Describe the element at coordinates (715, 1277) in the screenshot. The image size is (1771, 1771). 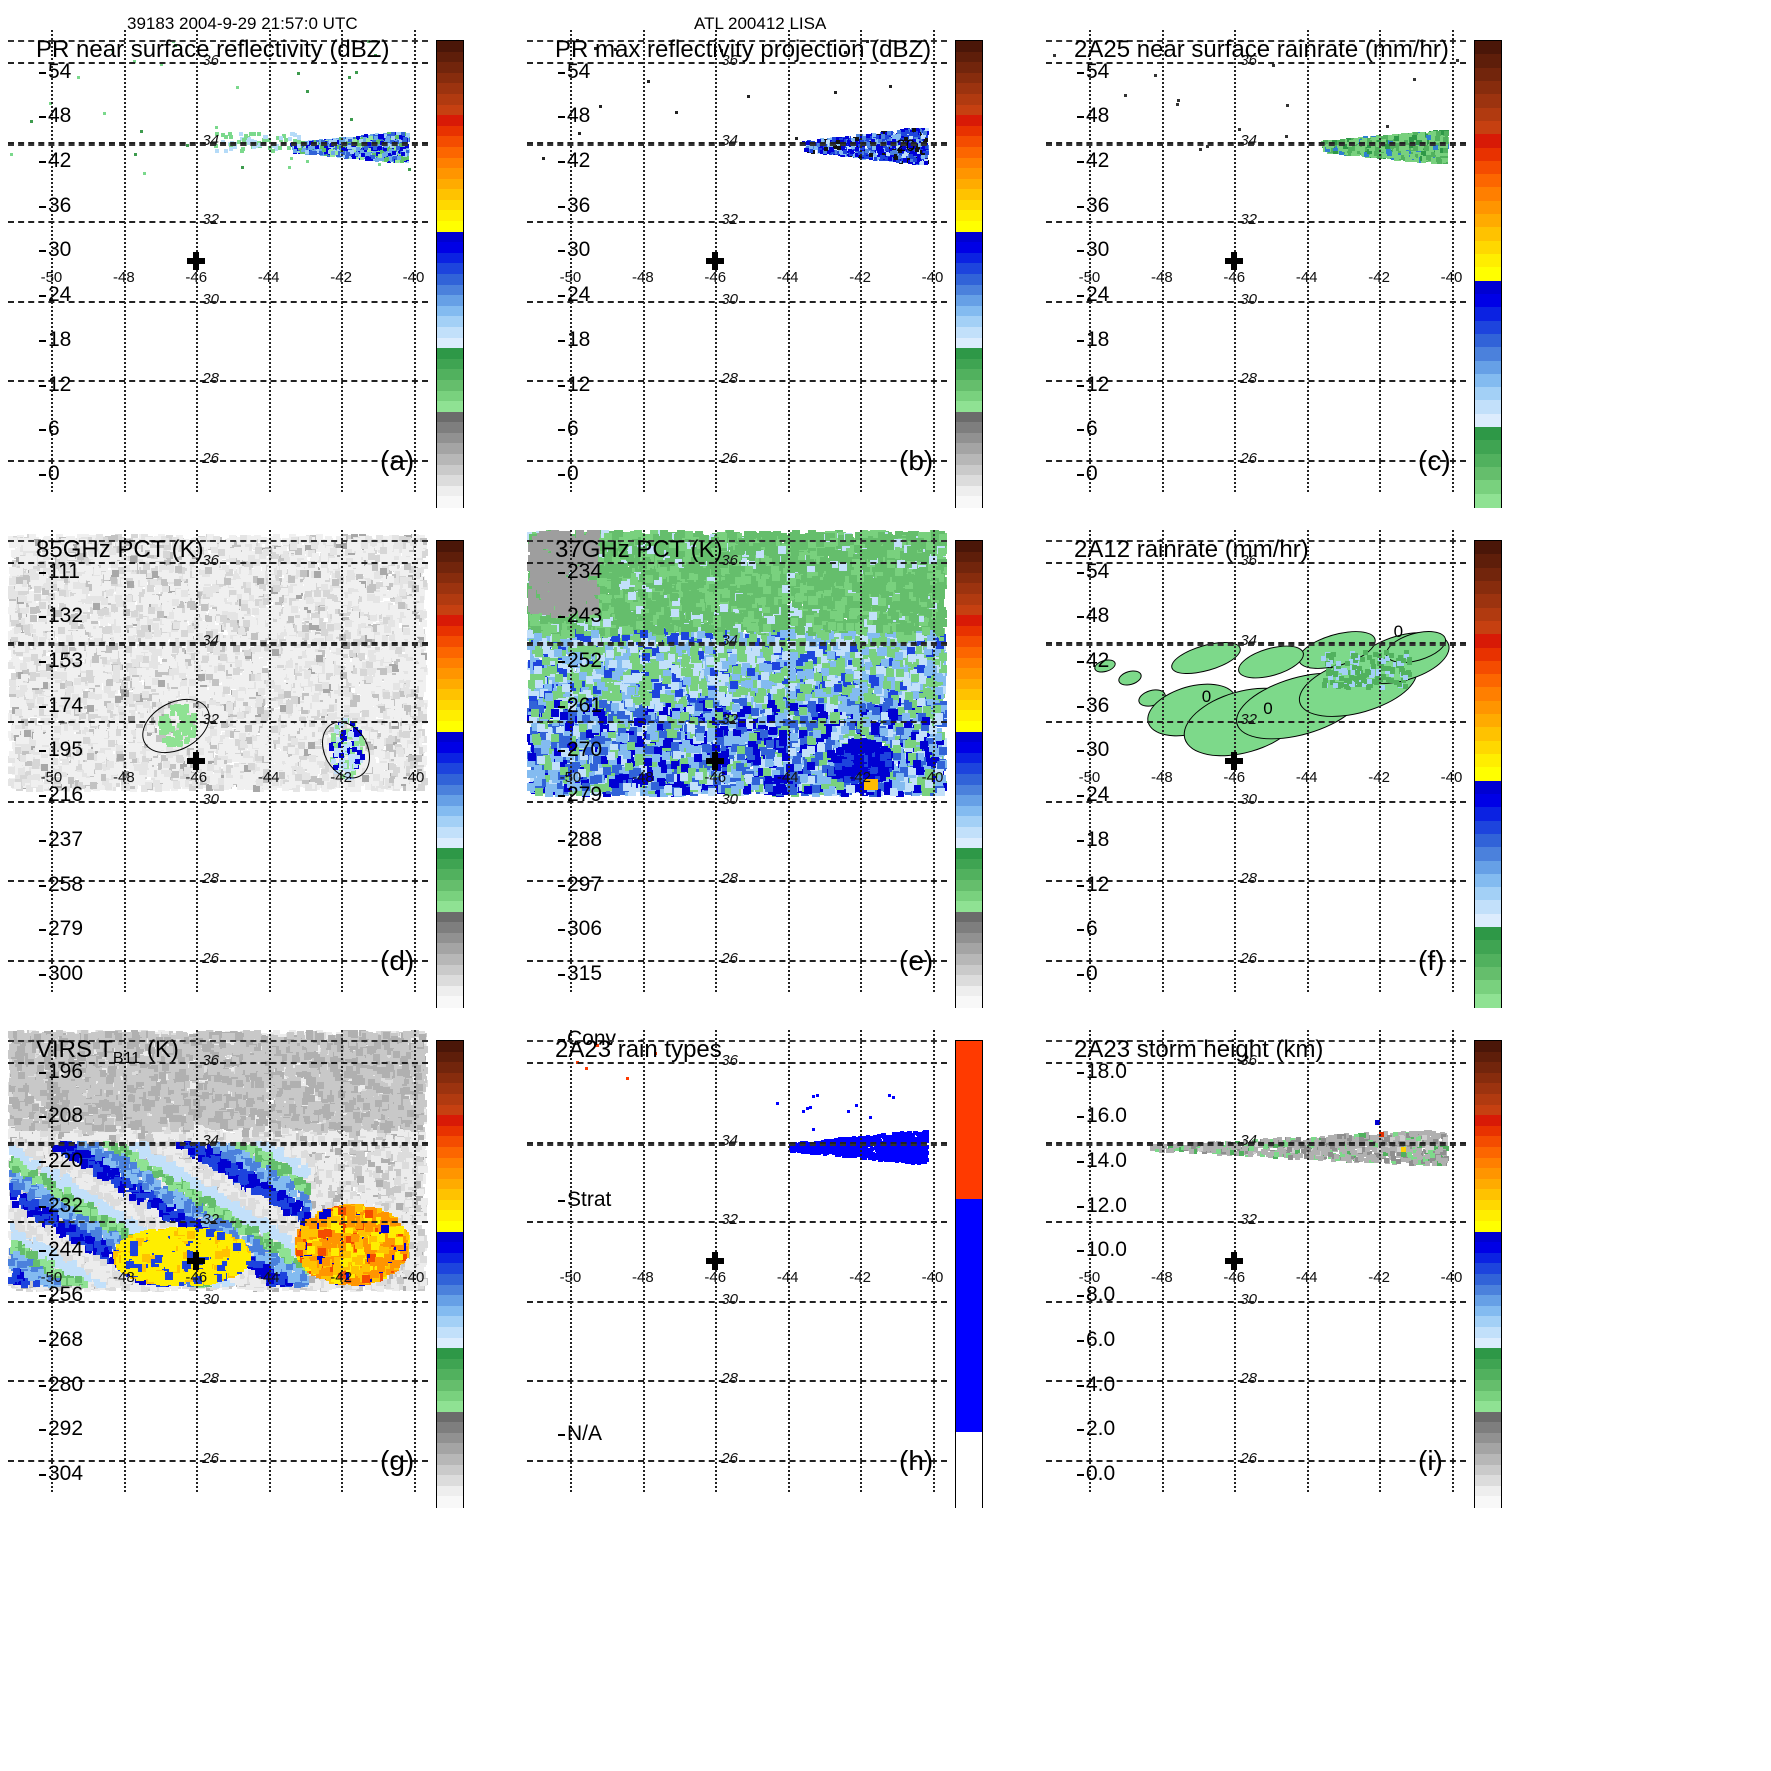
I see `longitude-tick-label: -46` at that location.